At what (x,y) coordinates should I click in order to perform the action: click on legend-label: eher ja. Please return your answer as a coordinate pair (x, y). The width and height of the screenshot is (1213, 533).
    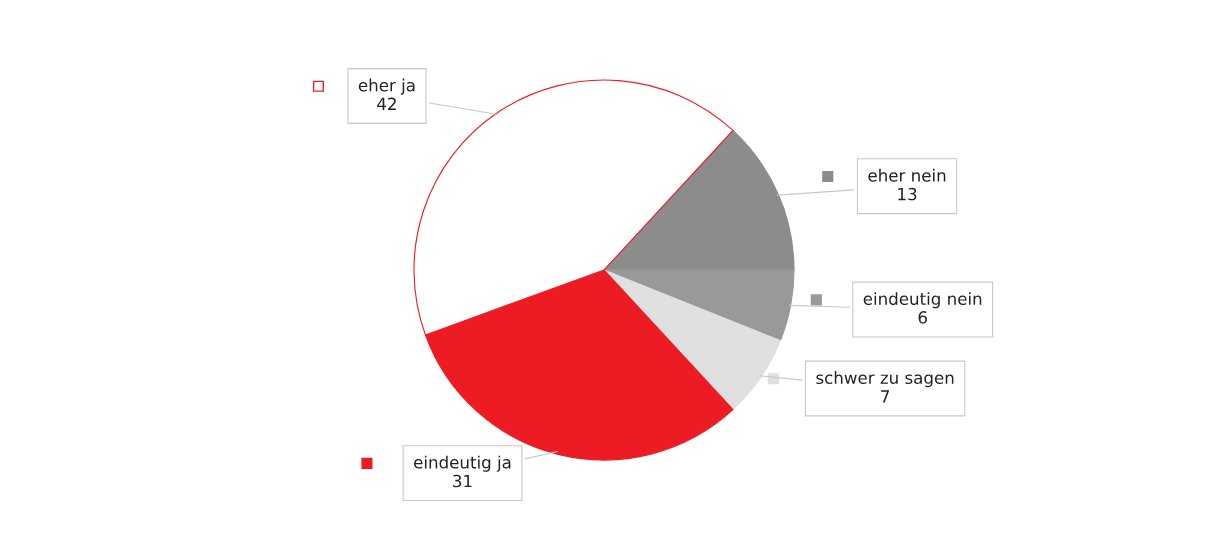
    Looking at the image, I should click on (386, 86).